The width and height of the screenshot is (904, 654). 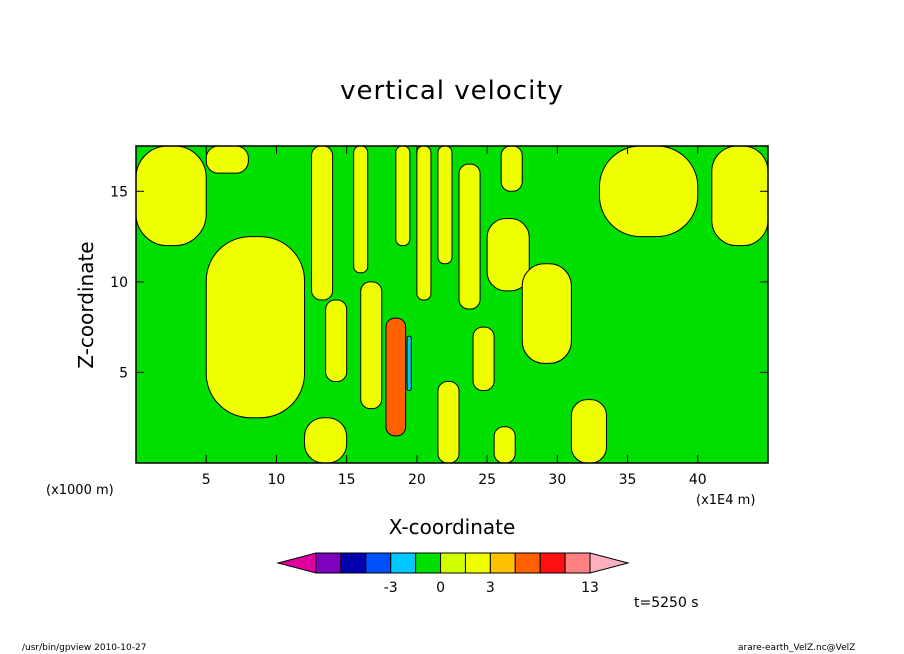 What do you see at coordinates (666, 603) in the screenshot?
I see `time-annotation: t=5250 s` at bounding box center [666, 603].